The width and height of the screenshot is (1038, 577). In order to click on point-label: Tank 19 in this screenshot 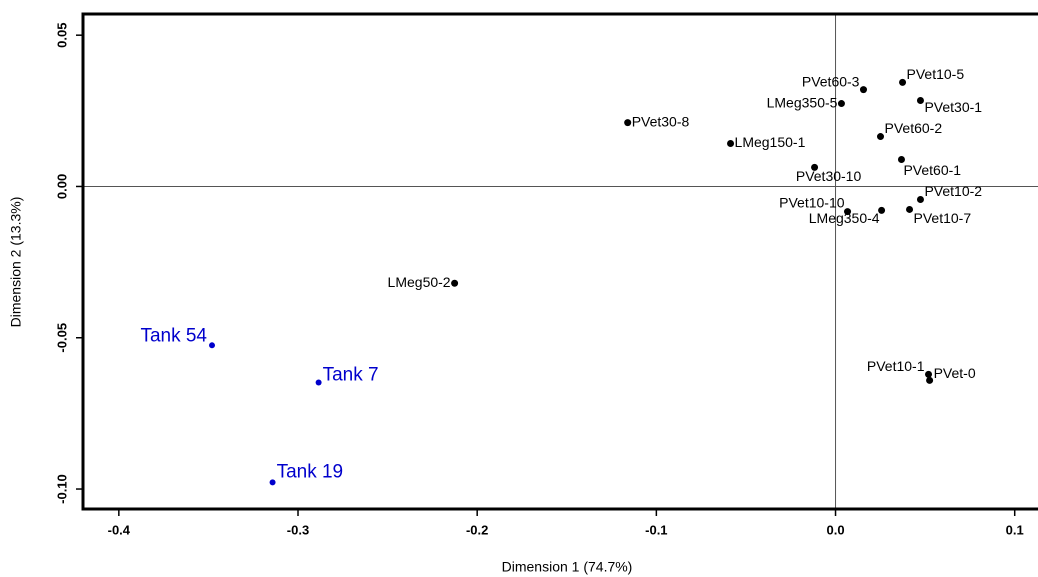, I will do `click(310, 471)`.